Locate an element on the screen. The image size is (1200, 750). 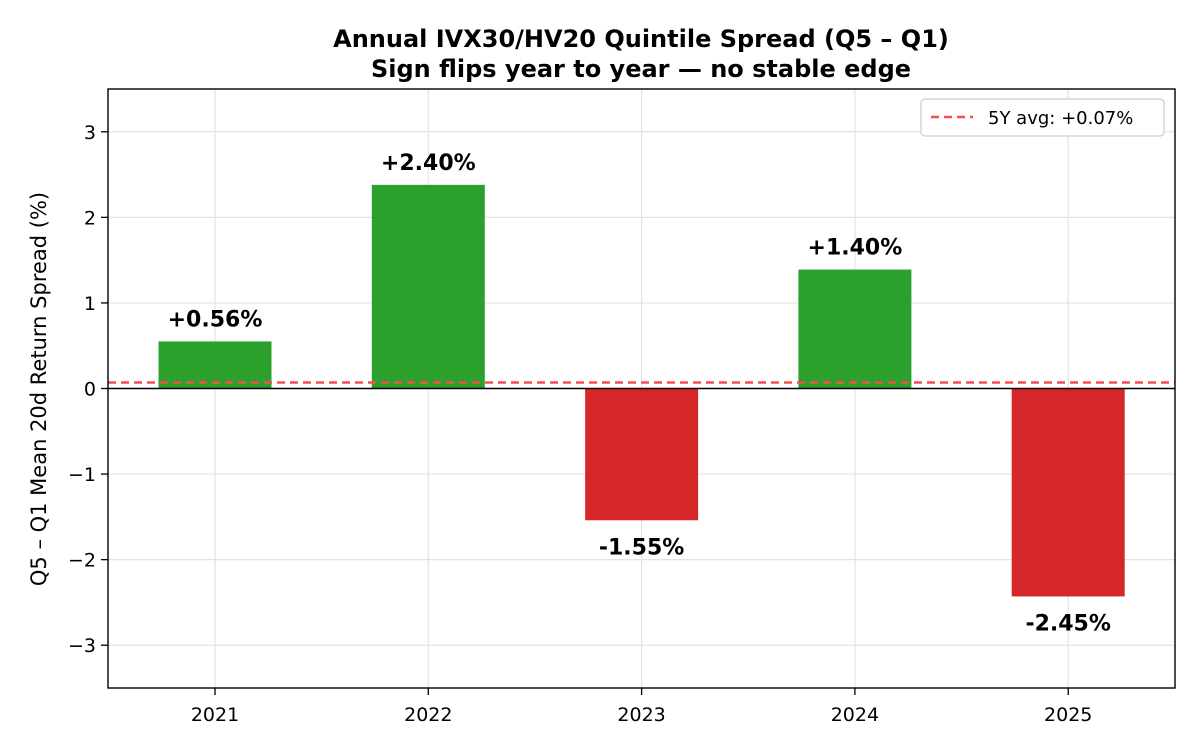
data-label-2023: -1.55% is located at coordinates (641, 547).